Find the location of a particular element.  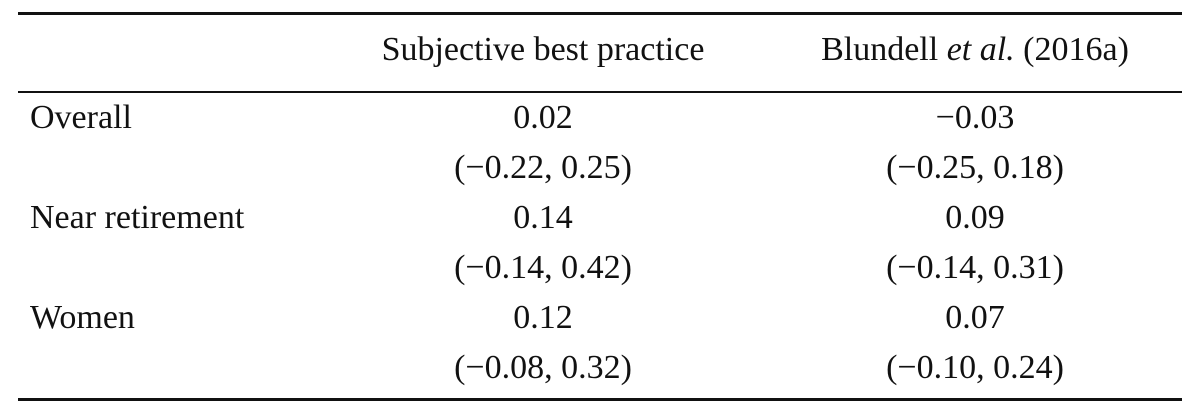

estimate: 0.09 is located at coordinates (975, 217).